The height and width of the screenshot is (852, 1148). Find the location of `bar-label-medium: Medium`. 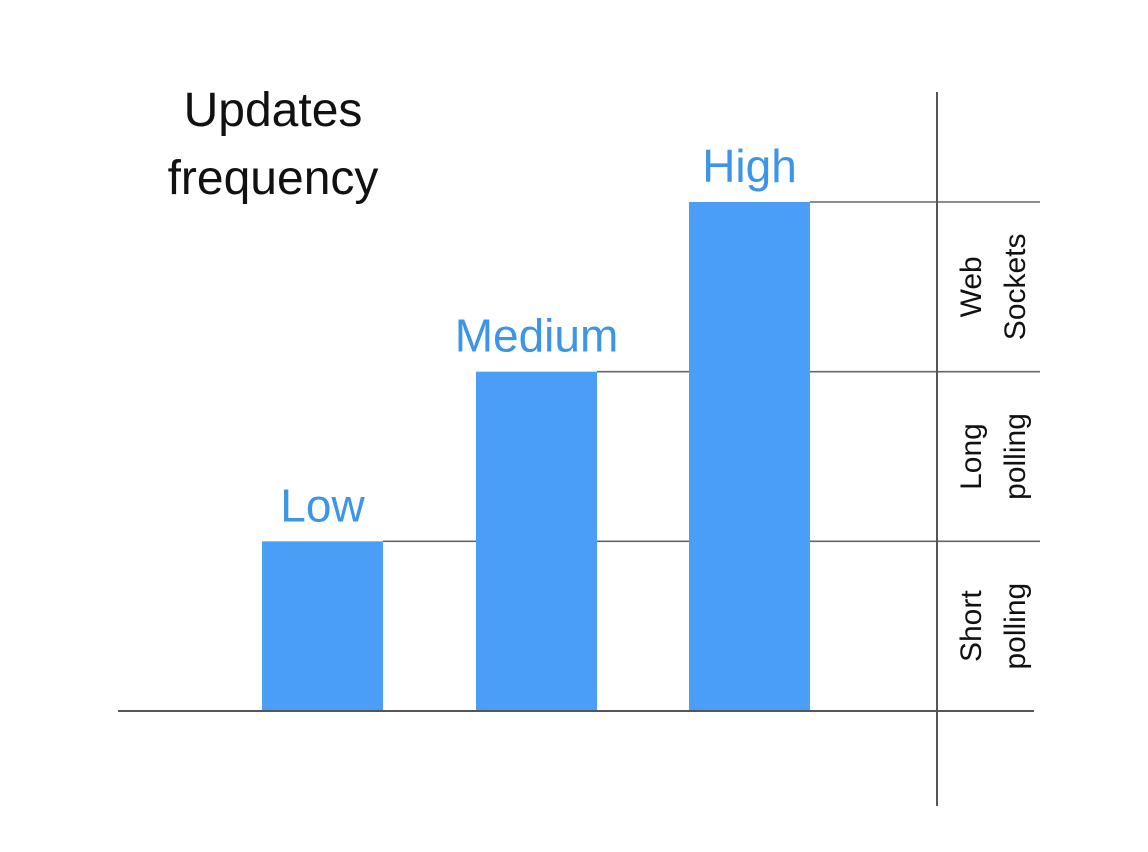

bar-label-medium: Medium is located at coordinates (537, 336).